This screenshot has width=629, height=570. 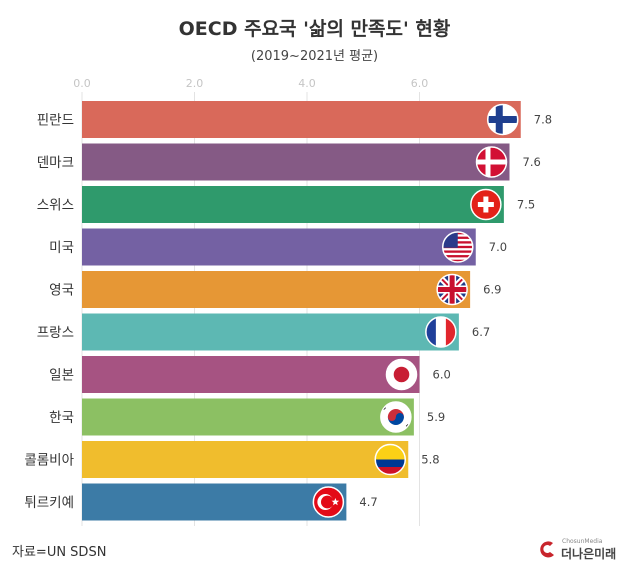 I want to click on bar-row: 핀란드 7.8, so click(x=294, y=119).